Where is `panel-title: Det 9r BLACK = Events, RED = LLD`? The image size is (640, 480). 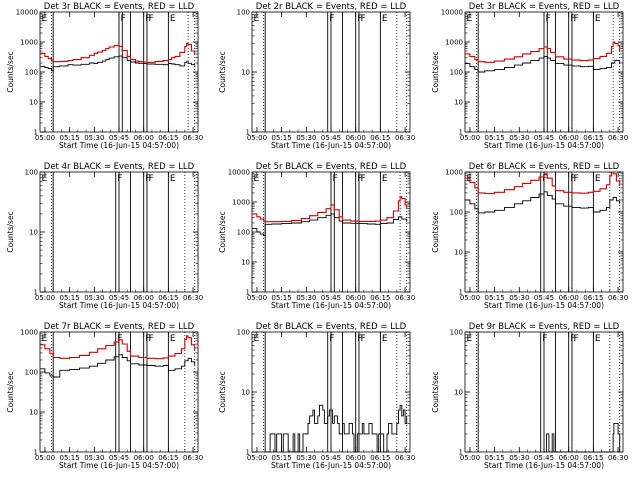
panel-title: Det 9r BLACK = Events, RED = LLD is located at coordinates (544, 327).